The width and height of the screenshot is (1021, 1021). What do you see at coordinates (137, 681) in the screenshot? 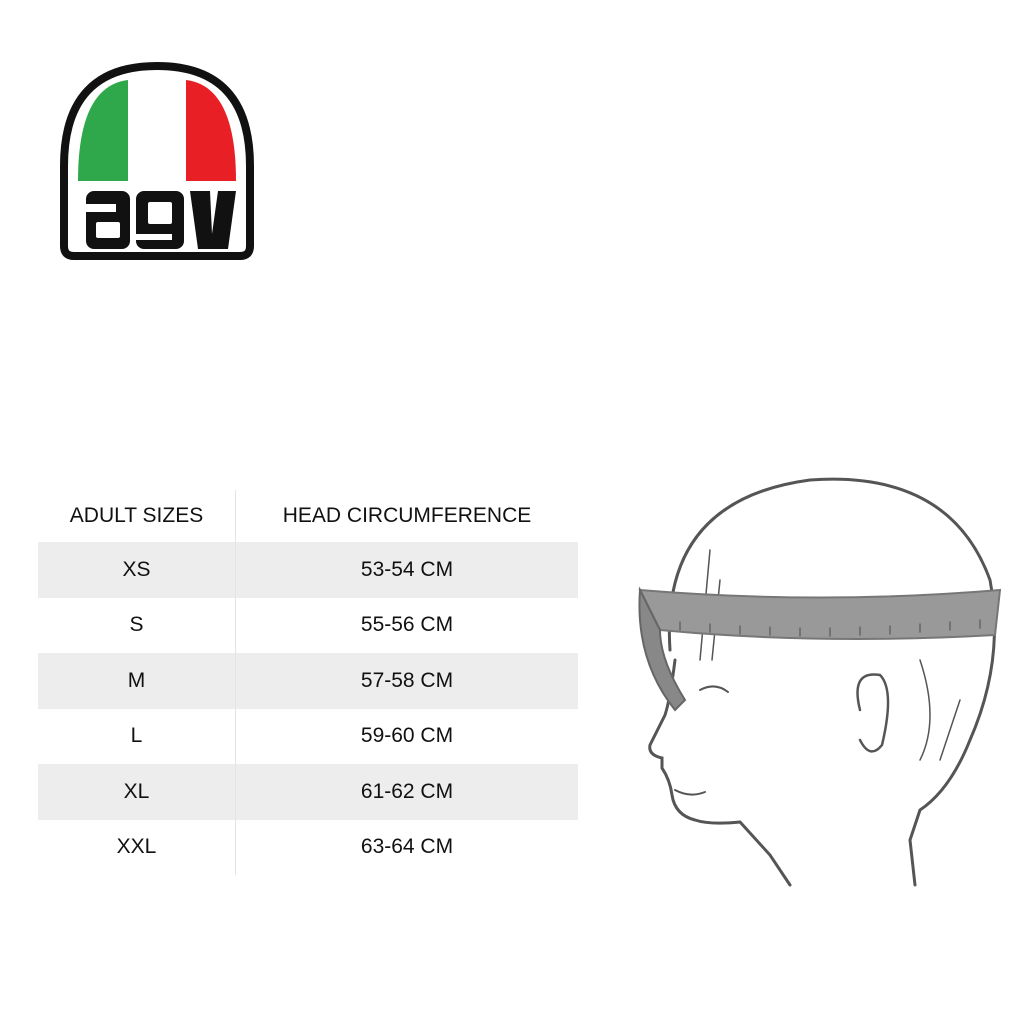
I see `size-cell: M` at bounding box center [137, 681].